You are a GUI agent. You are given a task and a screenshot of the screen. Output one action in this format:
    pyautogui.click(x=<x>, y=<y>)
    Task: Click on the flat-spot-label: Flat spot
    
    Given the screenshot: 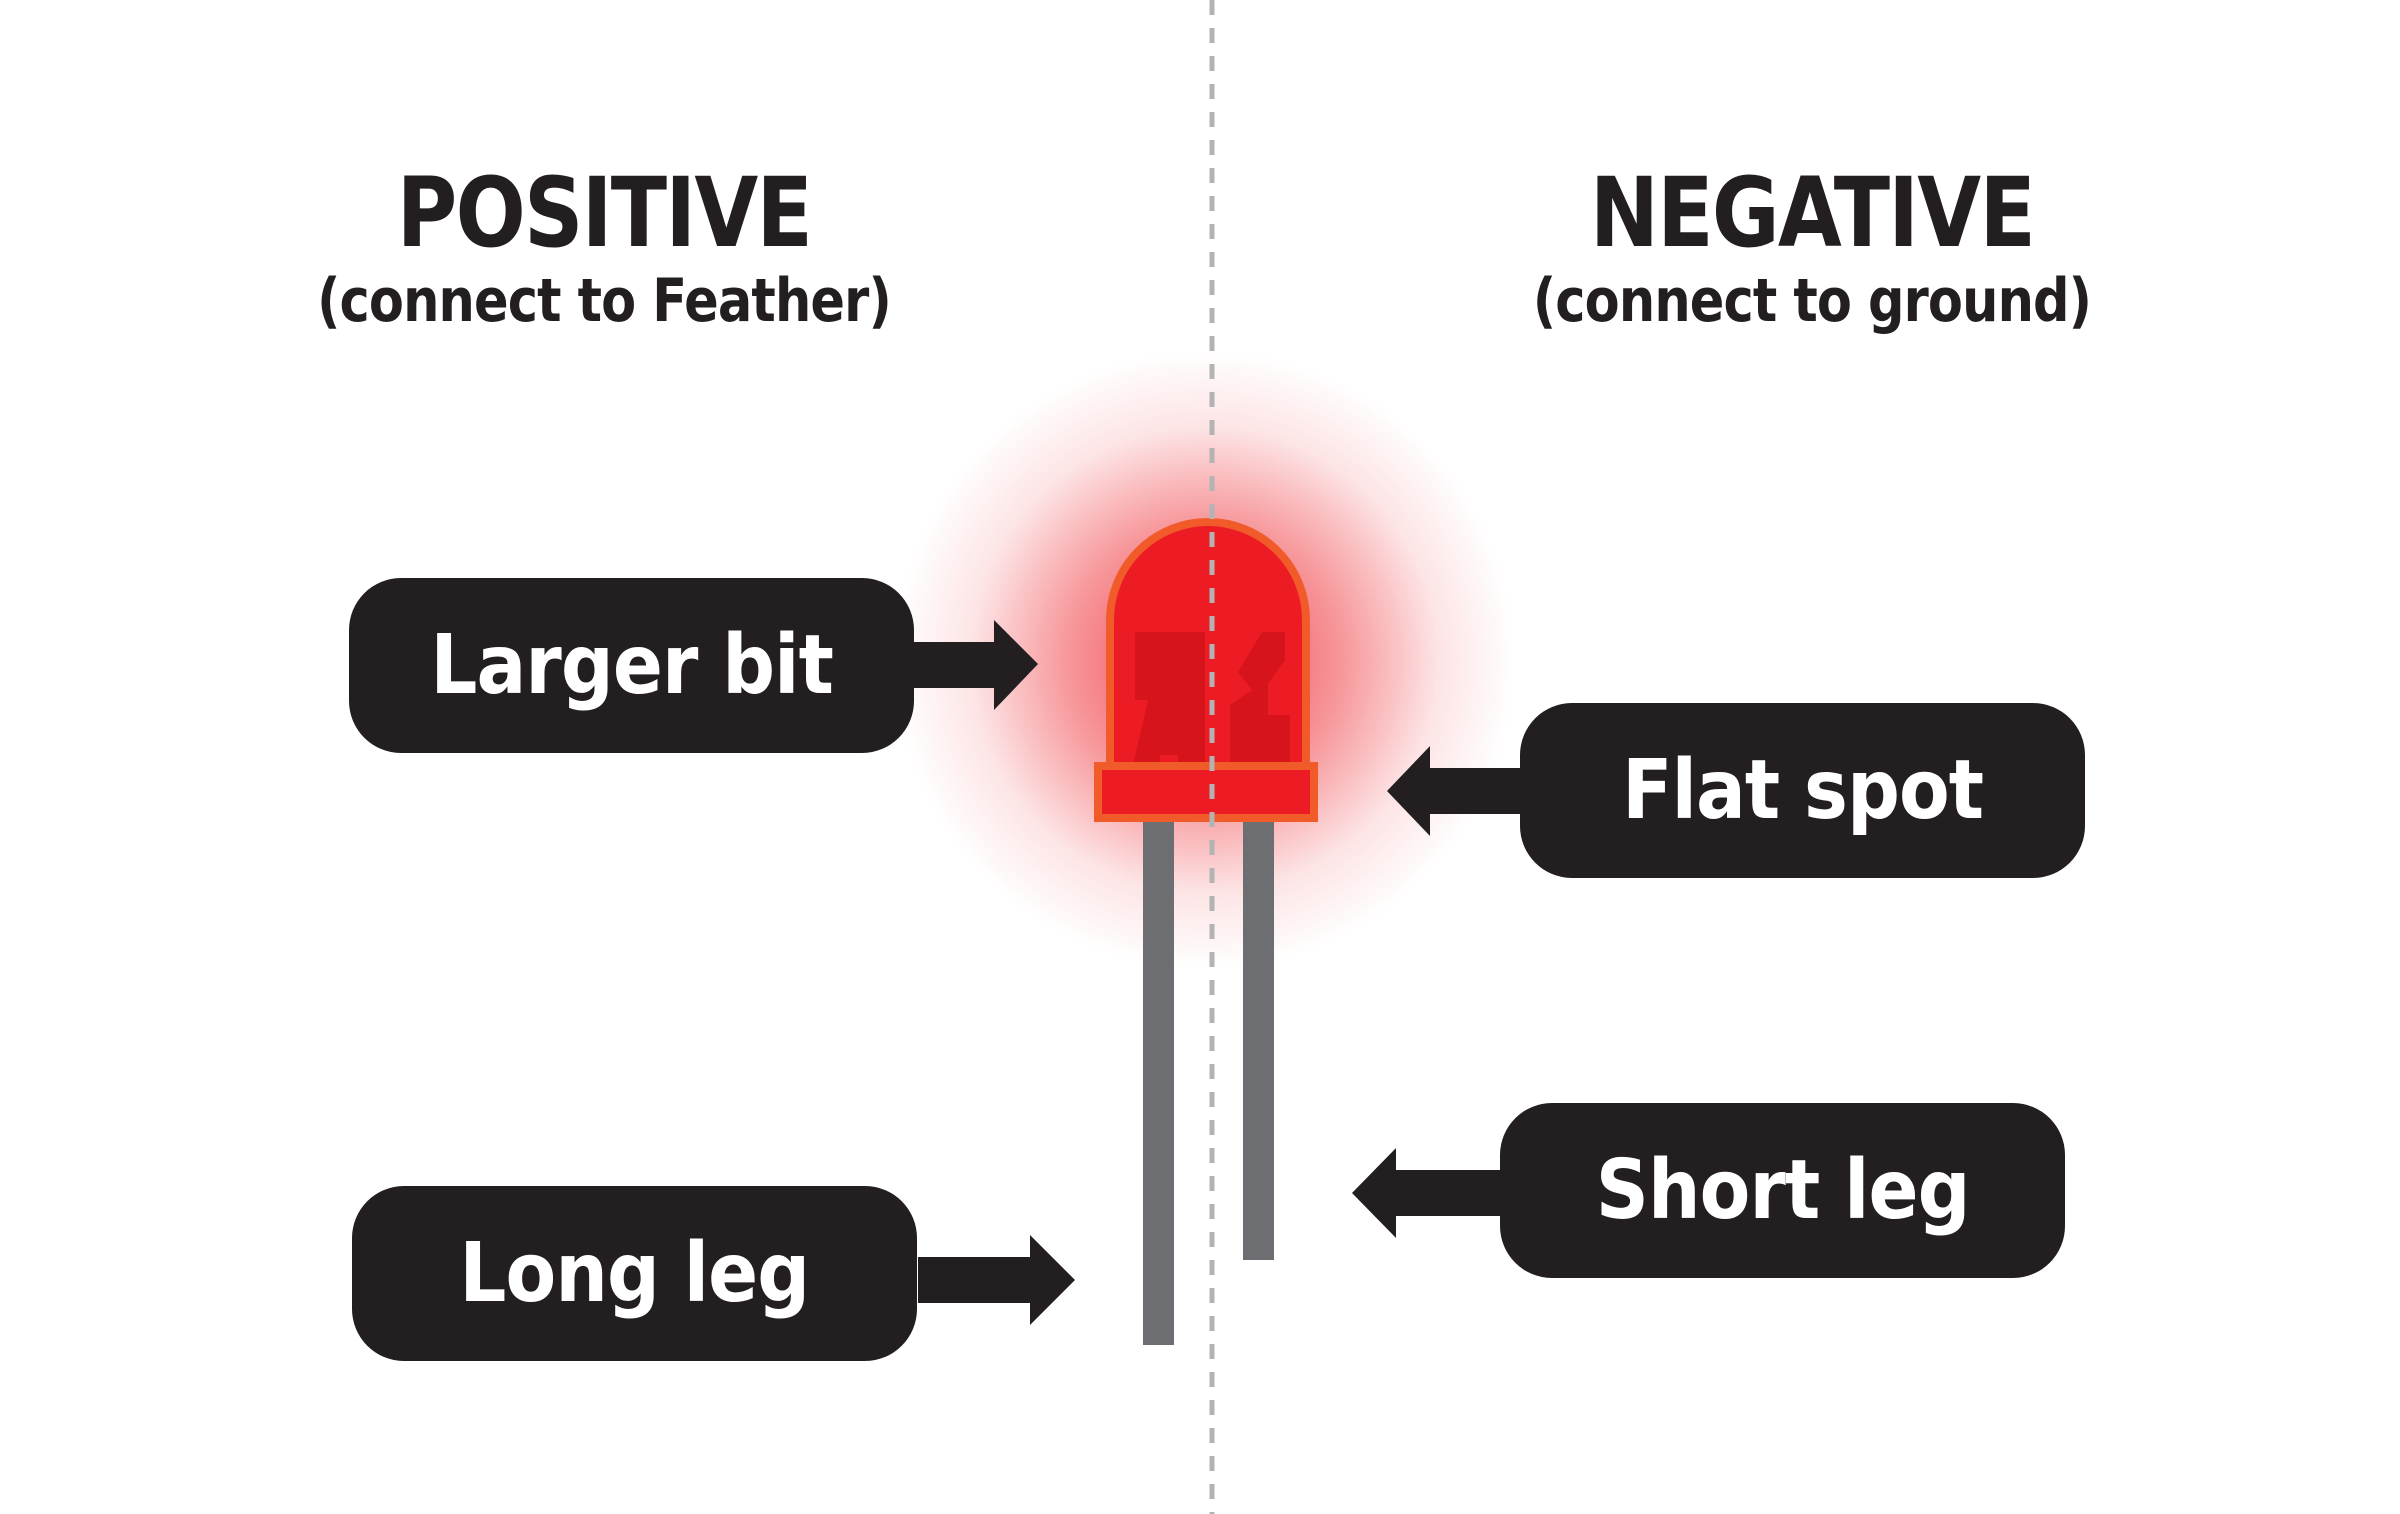 What is the action you would take?
    pyautogui.click(x=1802, y=790)
    